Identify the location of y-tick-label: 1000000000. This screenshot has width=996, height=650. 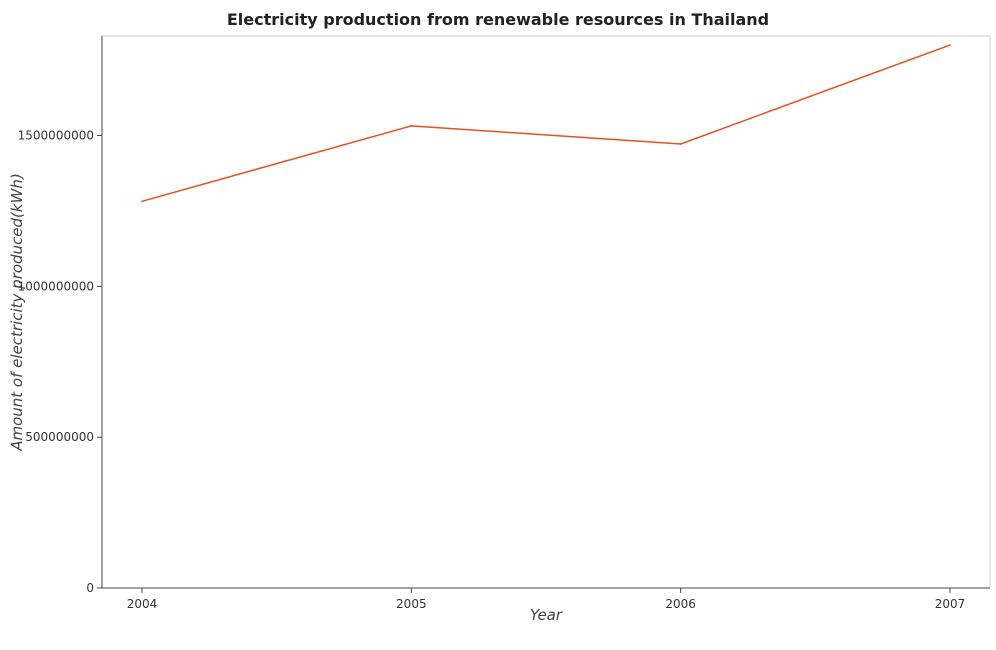
(56, 286).